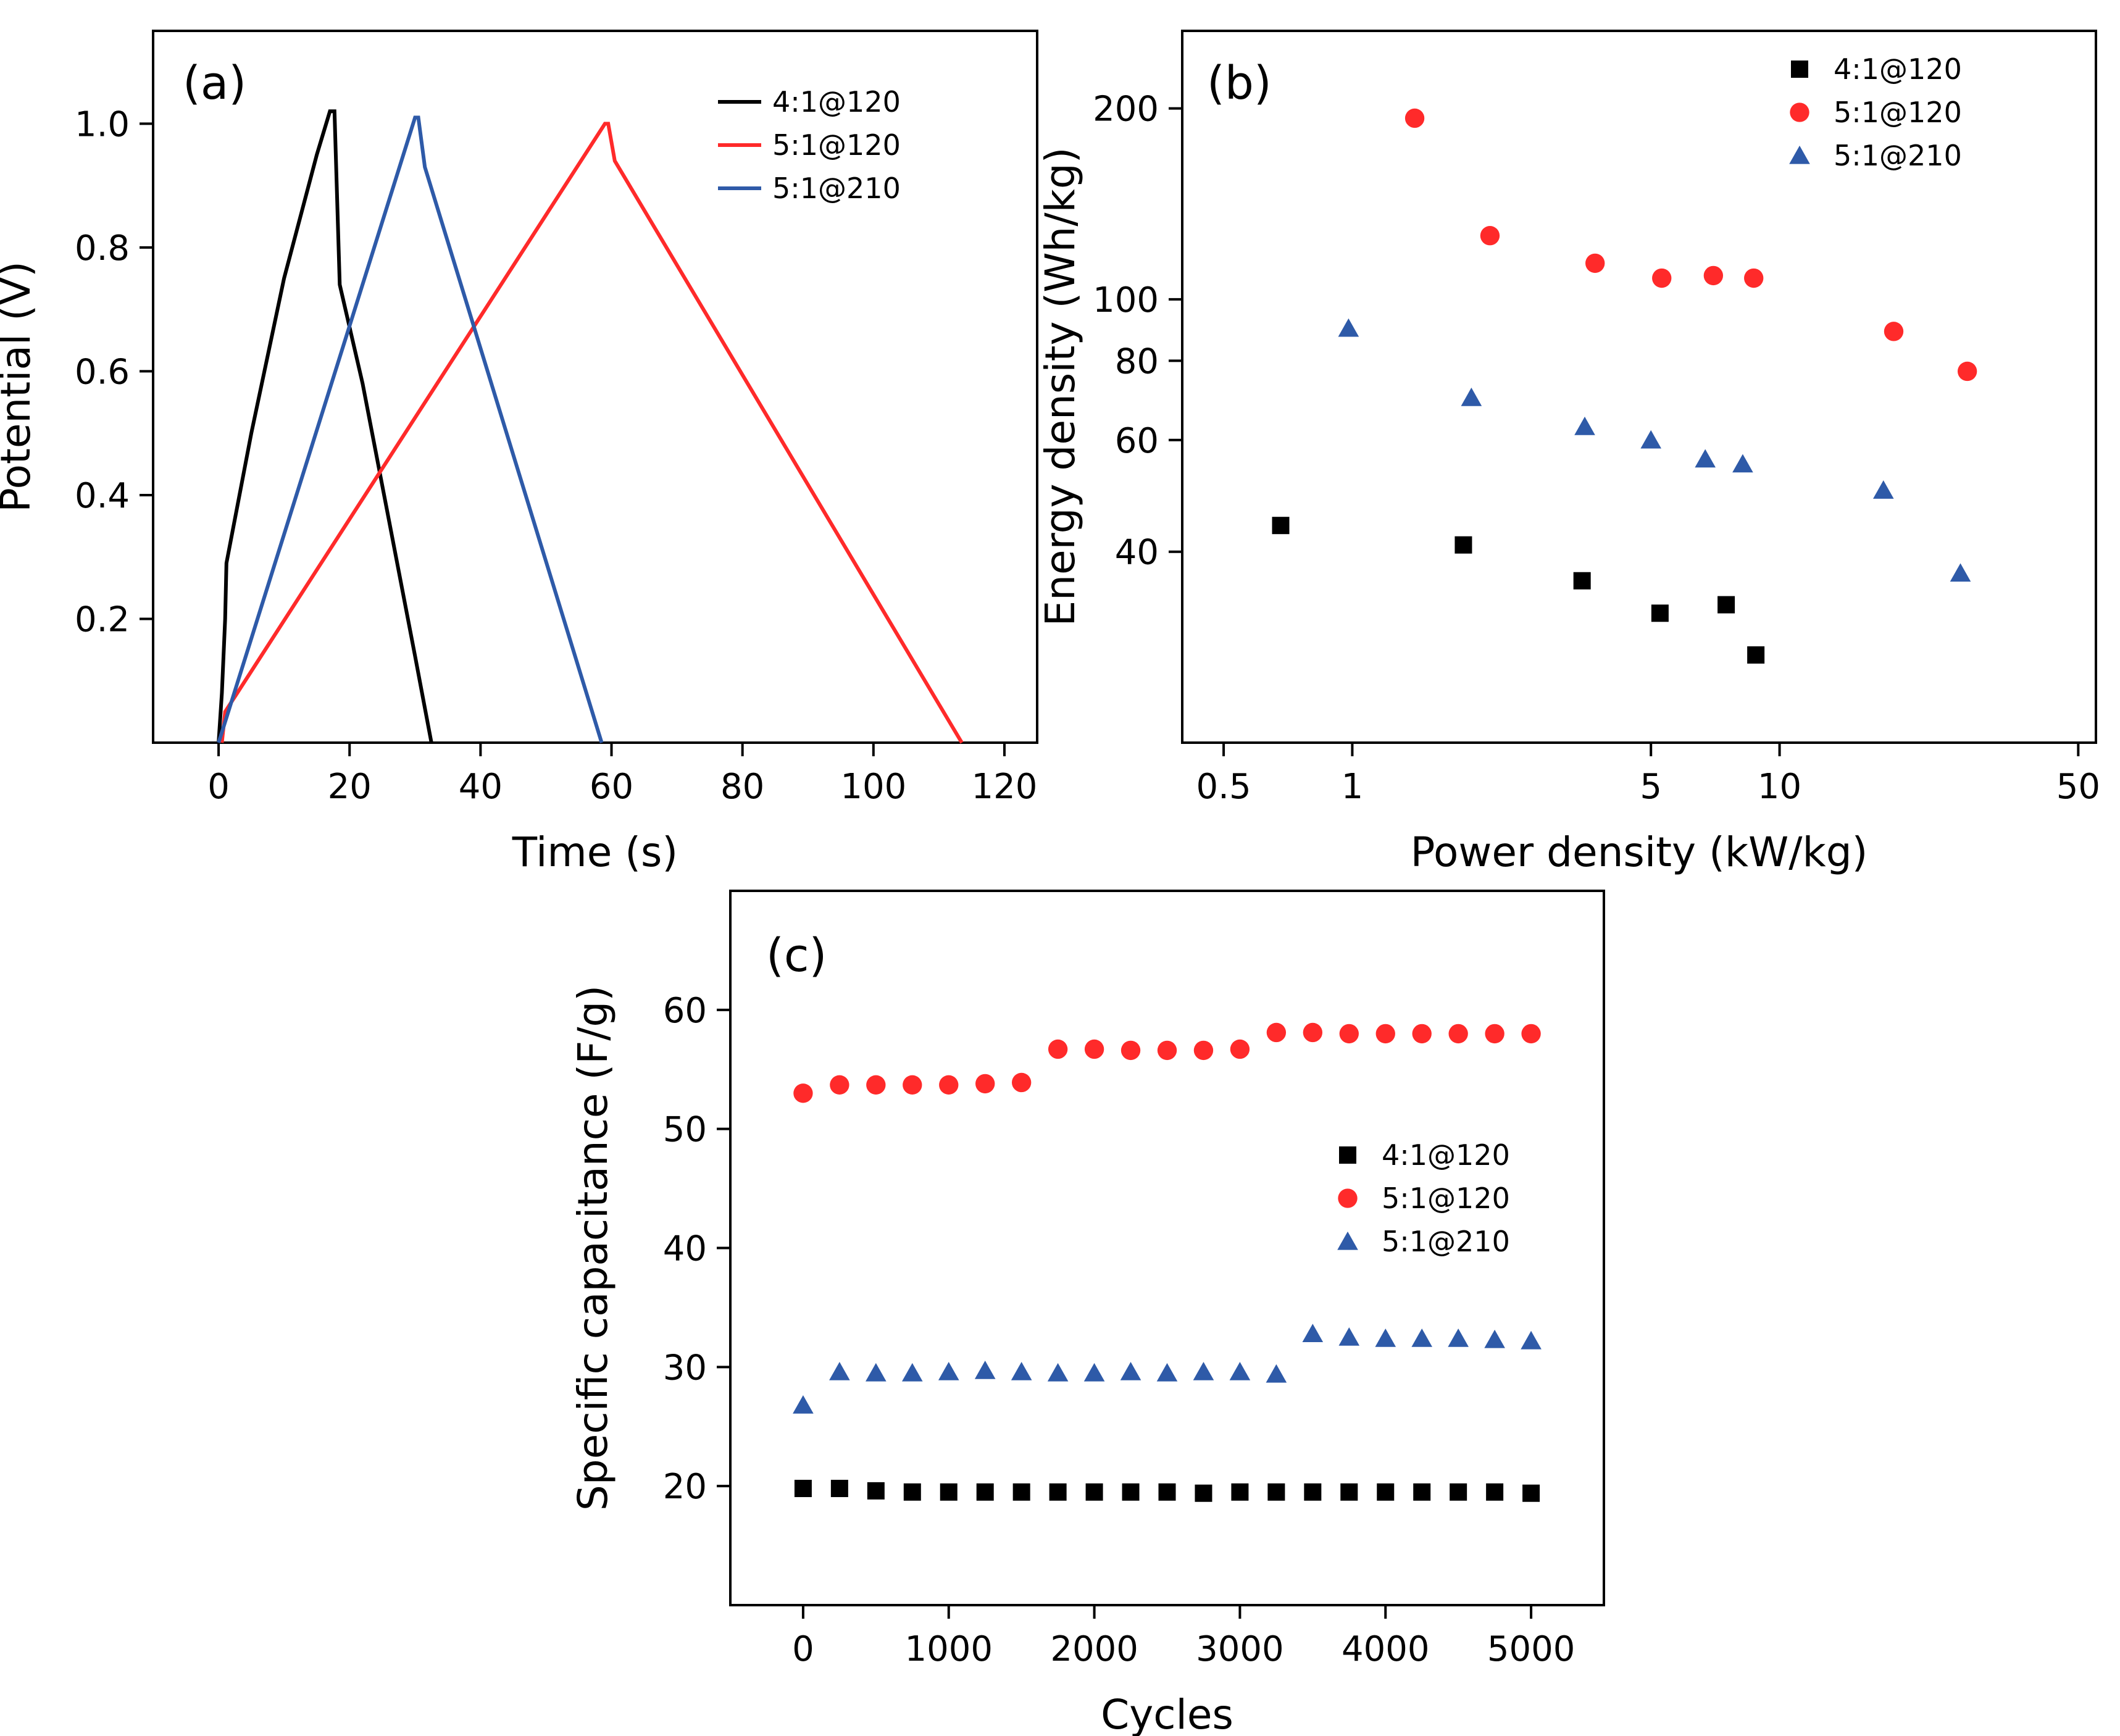 The width and height of the screenshot is (2120, 1736). I want to click on y-tick-label: 0.4, so click(102, 496).